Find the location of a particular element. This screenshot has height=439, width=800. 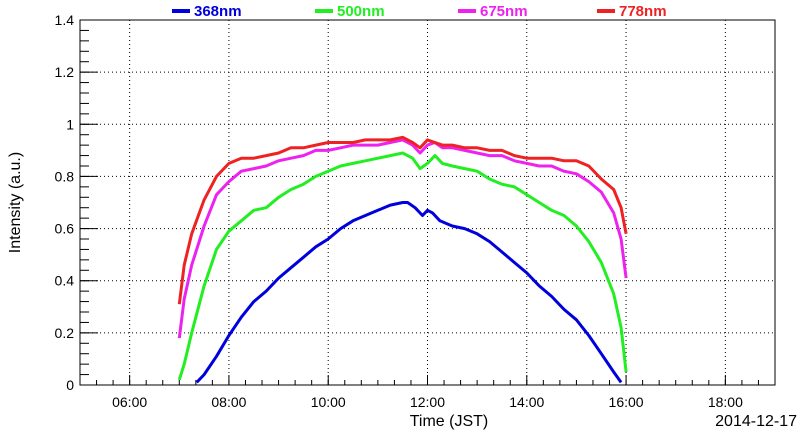

x-tick-label: 12:00 is located at coordinates (427, 402).